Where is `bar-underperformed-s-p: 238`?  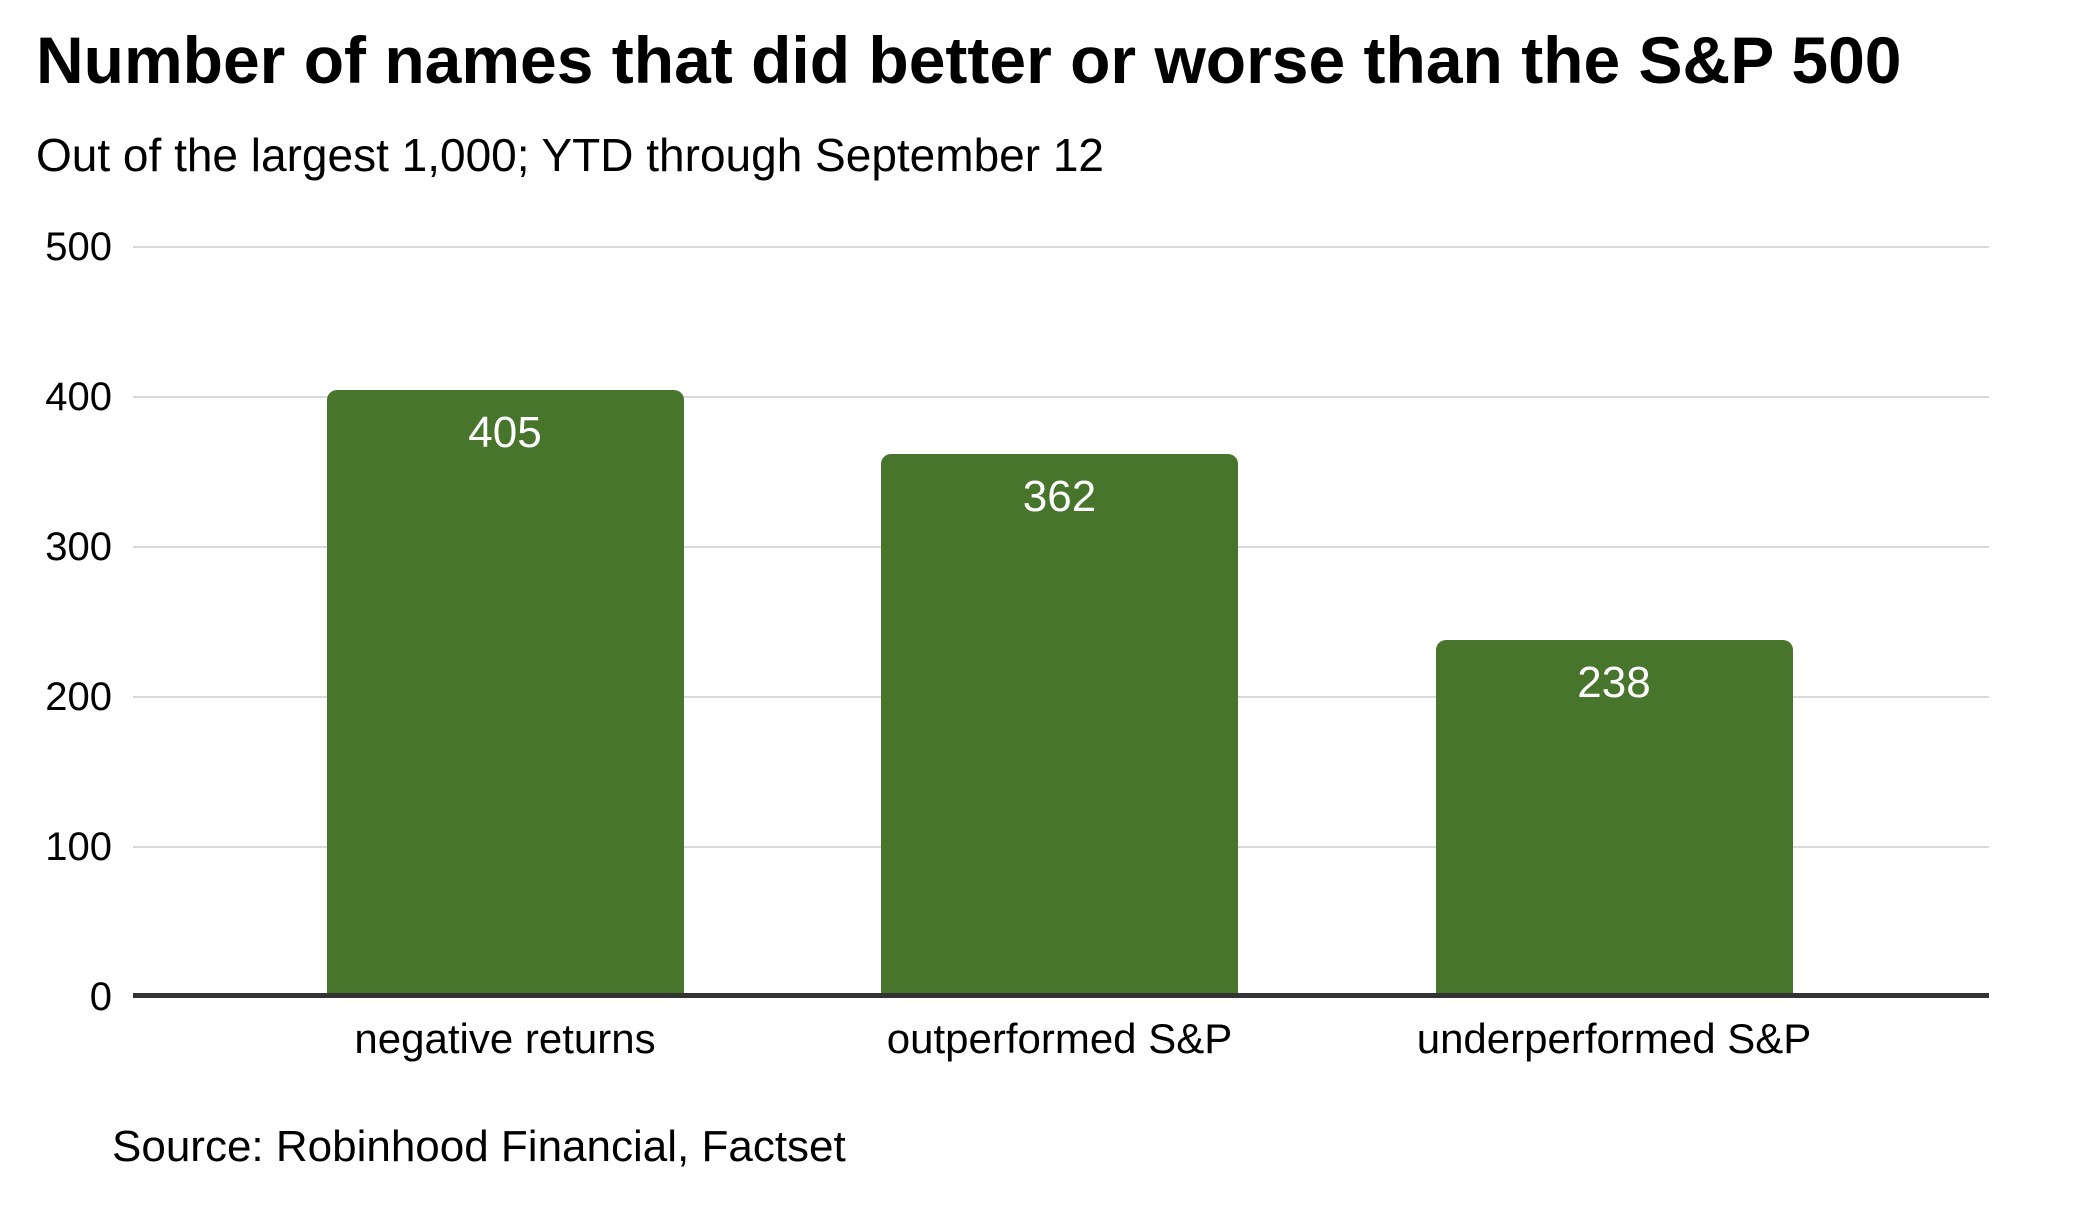 bar-underperformed-s-p: 238 is located at coordinates (1614, 818).